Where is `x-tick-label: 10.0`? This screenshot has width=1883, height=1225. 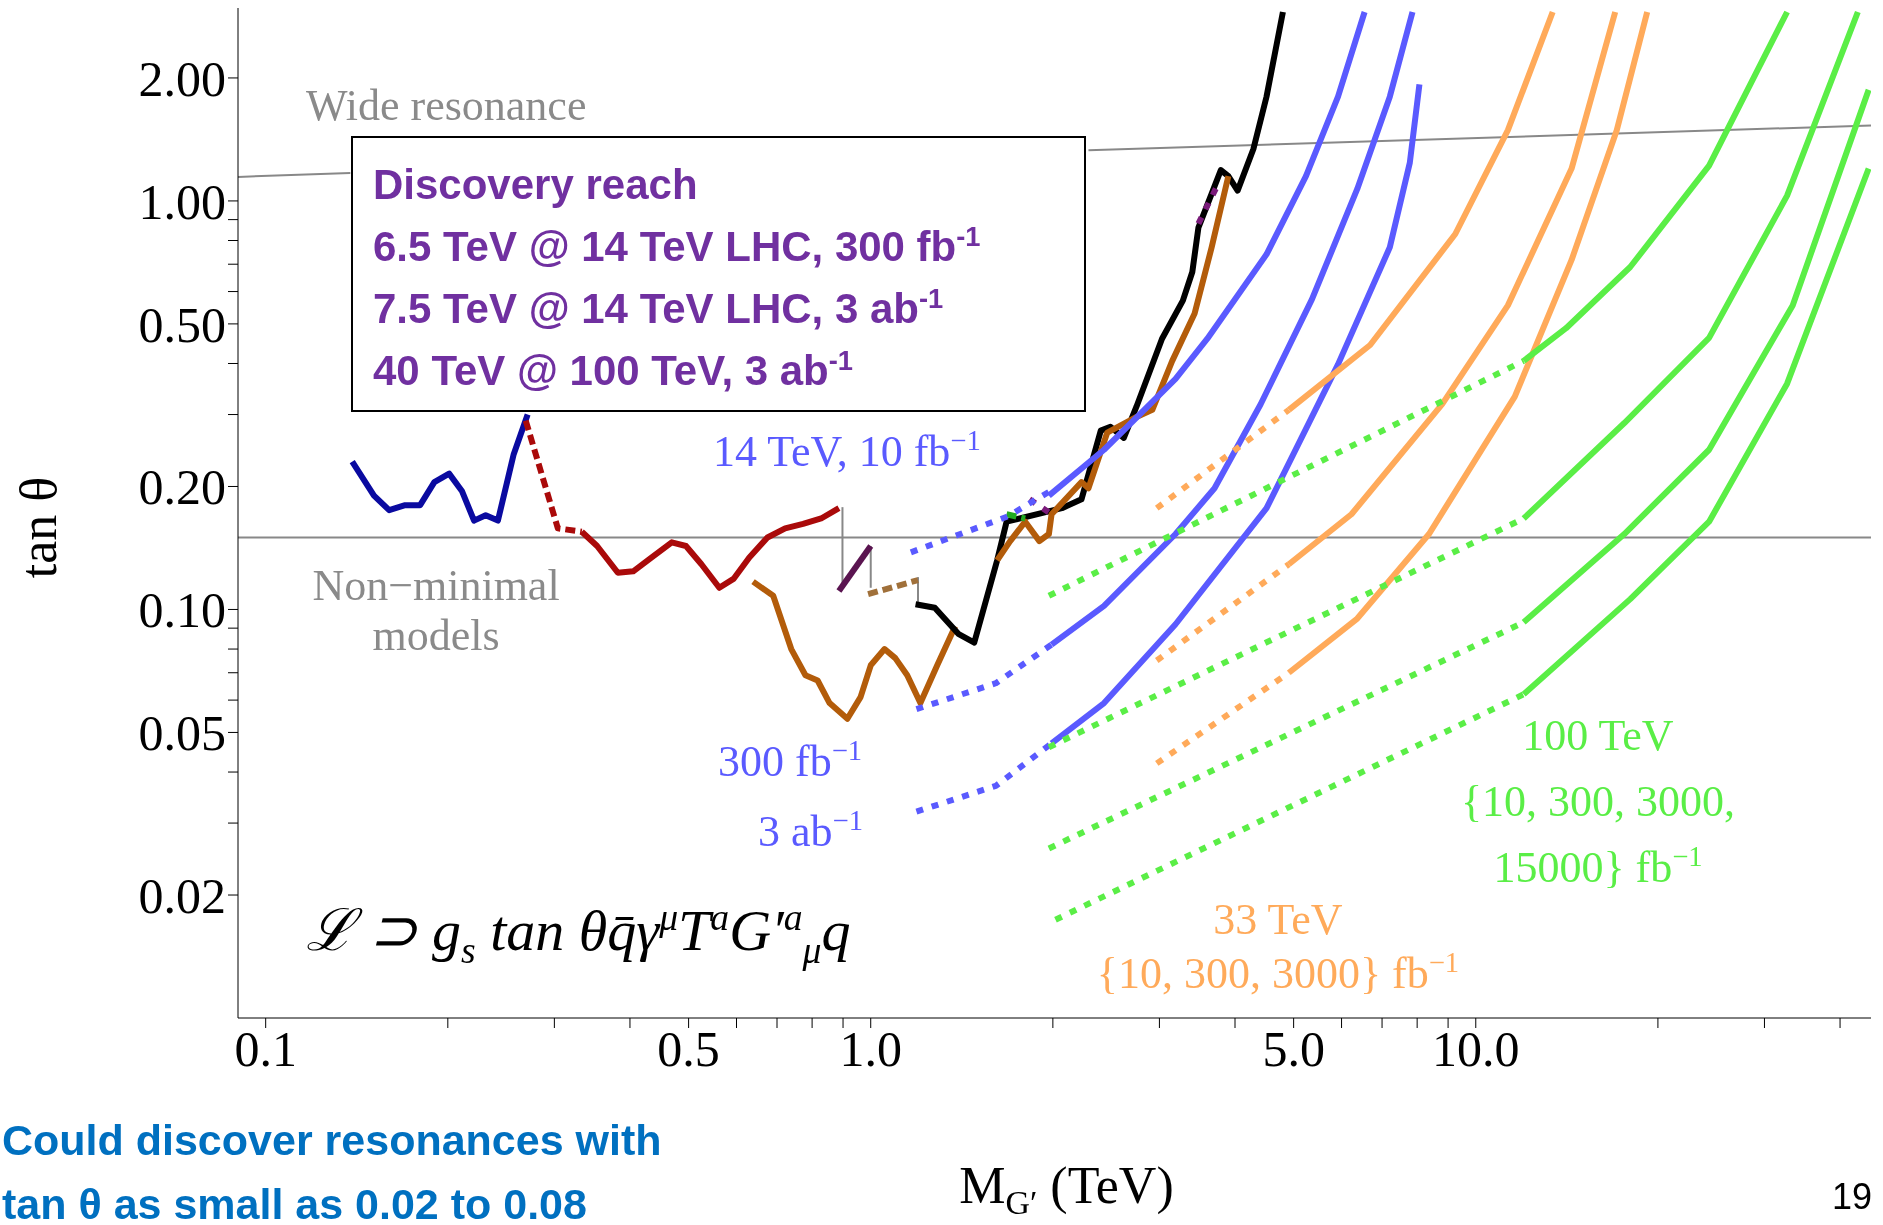 x-tick-label: 10.0 is located at coordinates (1476, 1048).